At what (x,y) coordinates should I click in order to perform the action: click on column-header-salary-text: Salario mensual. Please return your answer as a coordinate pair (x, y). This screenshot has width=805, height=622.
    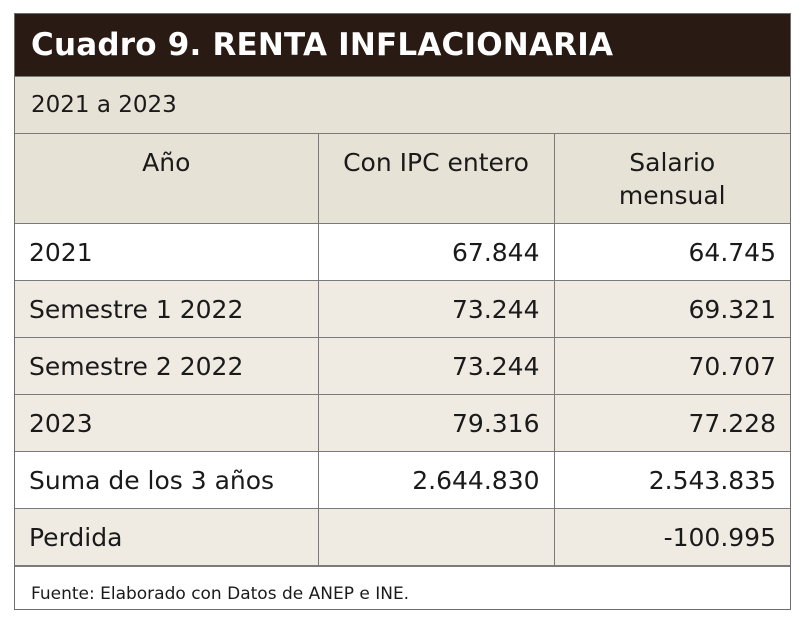
    Looking at the image, I should click on (672, 179).